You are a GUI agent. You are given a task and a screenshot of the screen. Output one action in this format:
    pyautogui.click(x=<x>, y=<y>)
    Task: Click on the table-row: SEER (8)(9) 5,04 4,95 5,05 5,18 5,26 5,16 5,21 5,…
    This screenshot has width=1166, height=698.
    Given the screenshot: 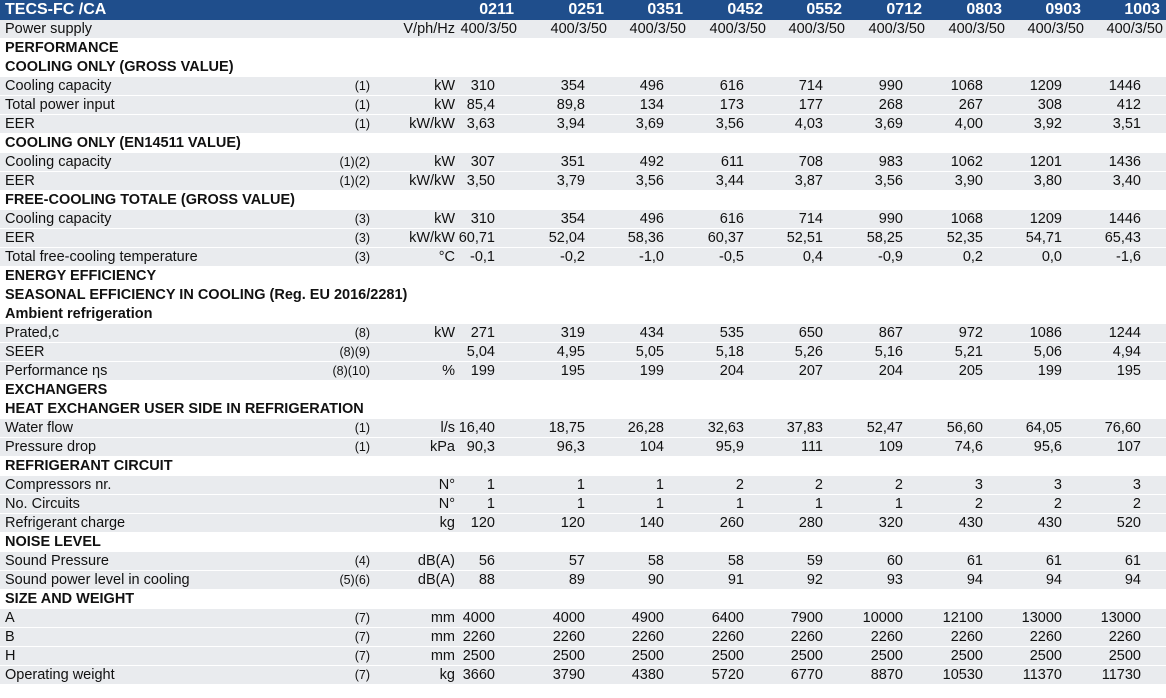 What is the action you would take?
    pyautogui.click(x=583, y=352)
    